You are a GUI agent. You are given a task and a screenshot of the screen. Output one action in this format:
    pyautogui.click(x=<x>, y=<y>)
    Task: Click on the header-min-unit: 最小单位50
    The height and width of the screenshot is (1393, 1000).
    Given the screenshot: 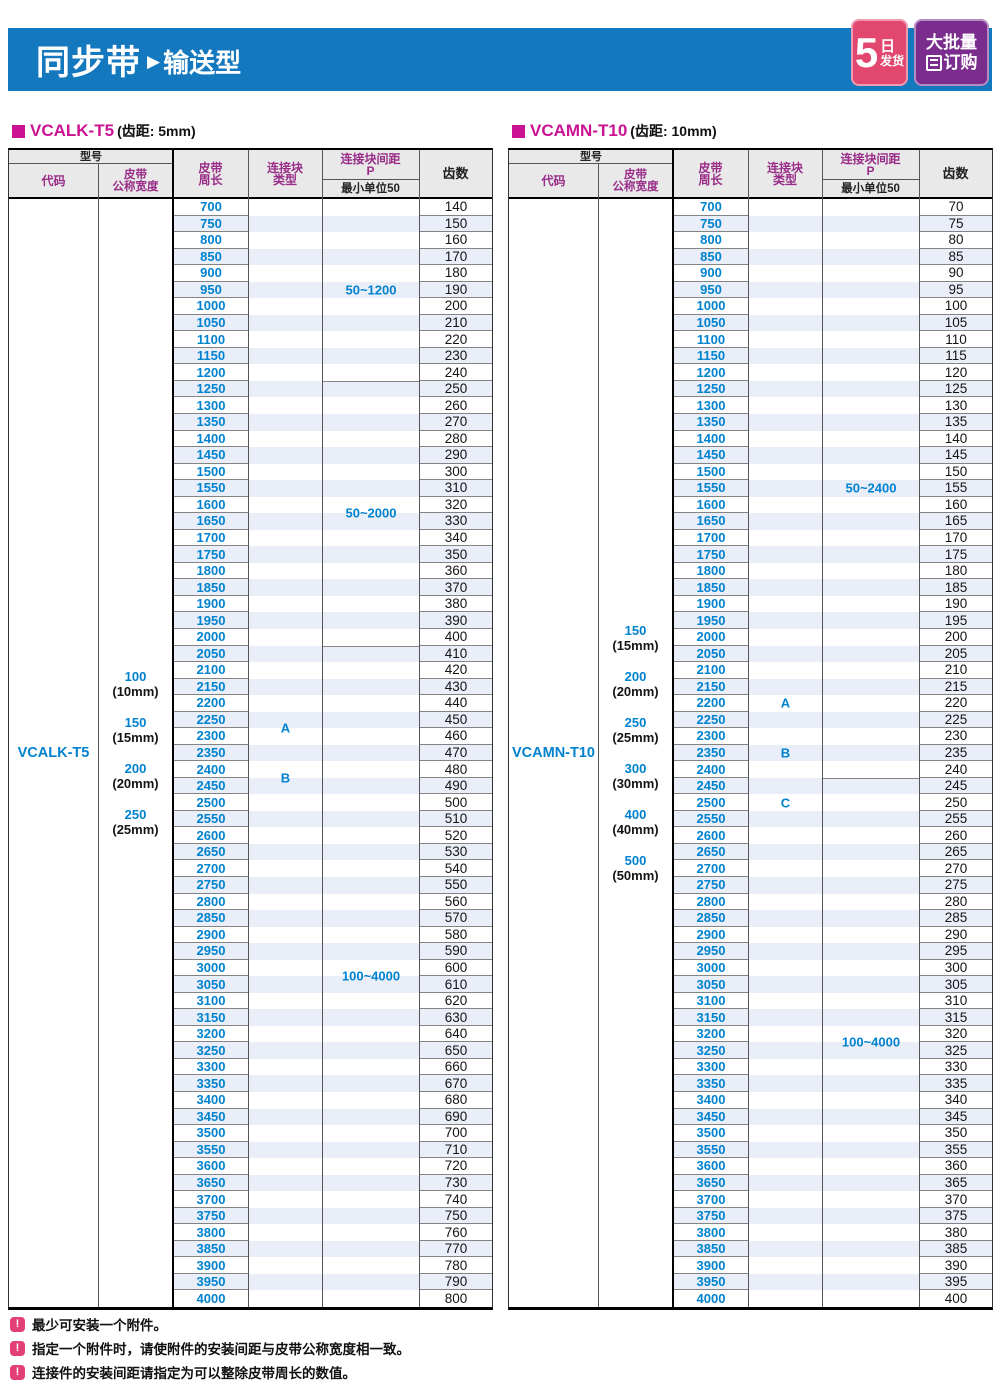 What is the action you would take?
    pyautogui.click(x=870, y=188)
    